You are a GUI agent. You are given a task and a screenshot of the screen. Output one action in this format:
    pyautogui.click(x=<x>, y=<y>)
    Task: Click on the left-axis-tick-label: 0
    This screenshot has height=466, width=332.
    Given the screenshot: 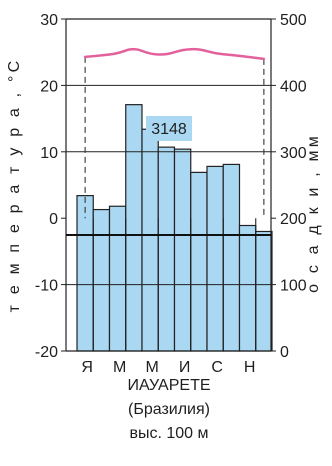 What is the action you would take?
    pyautogui.click(x=53, y=219)
    